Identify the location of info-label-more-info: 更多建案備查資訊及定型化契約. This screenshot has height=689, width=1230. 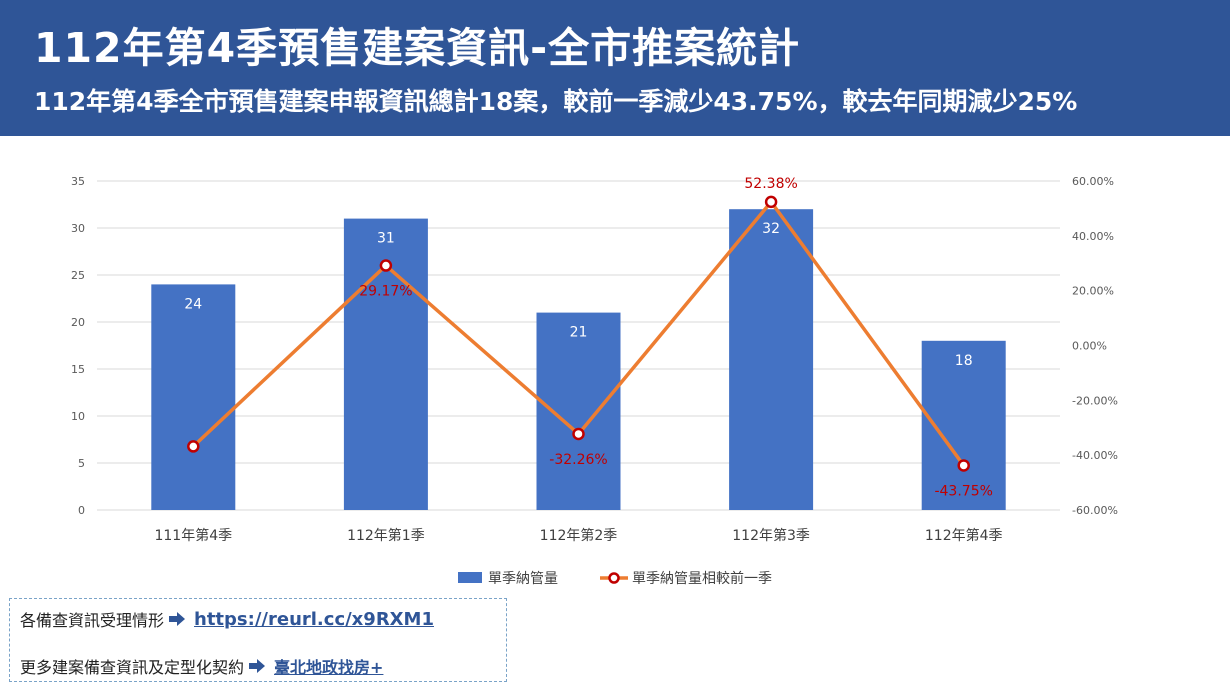
(132, 667).